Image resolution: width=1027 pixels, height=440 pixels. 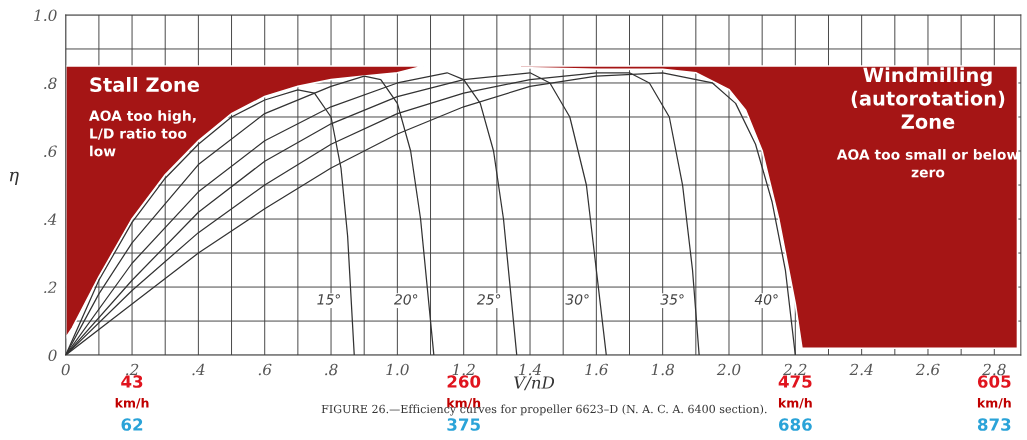 I want to click on x-tick-label: 2.0, so click(x=728, y=369).